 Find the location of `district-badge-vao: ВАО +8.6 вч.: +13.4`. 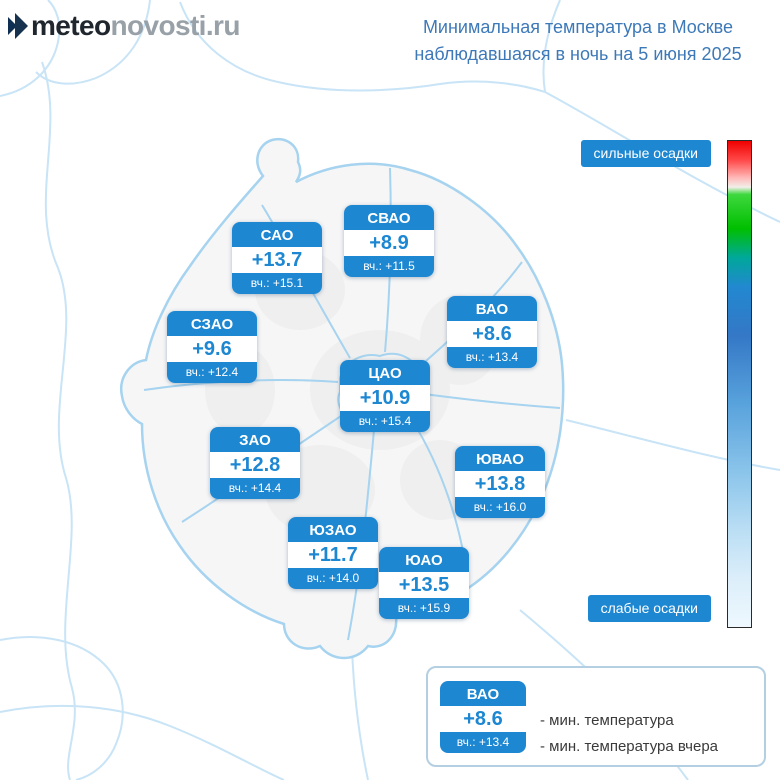

district-badge-vao: ВАО +8.6 вч.: +13.4 is located at coordinates (492, 332).